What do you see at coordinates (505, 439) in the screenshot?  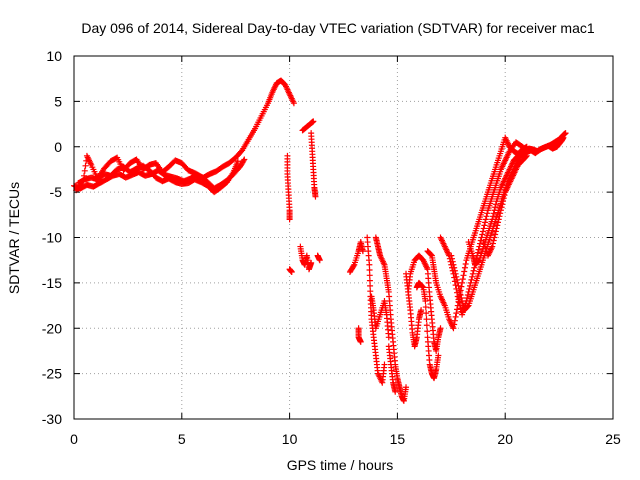 I see `x-tick-label: 20` at bounding box center [505, 439].